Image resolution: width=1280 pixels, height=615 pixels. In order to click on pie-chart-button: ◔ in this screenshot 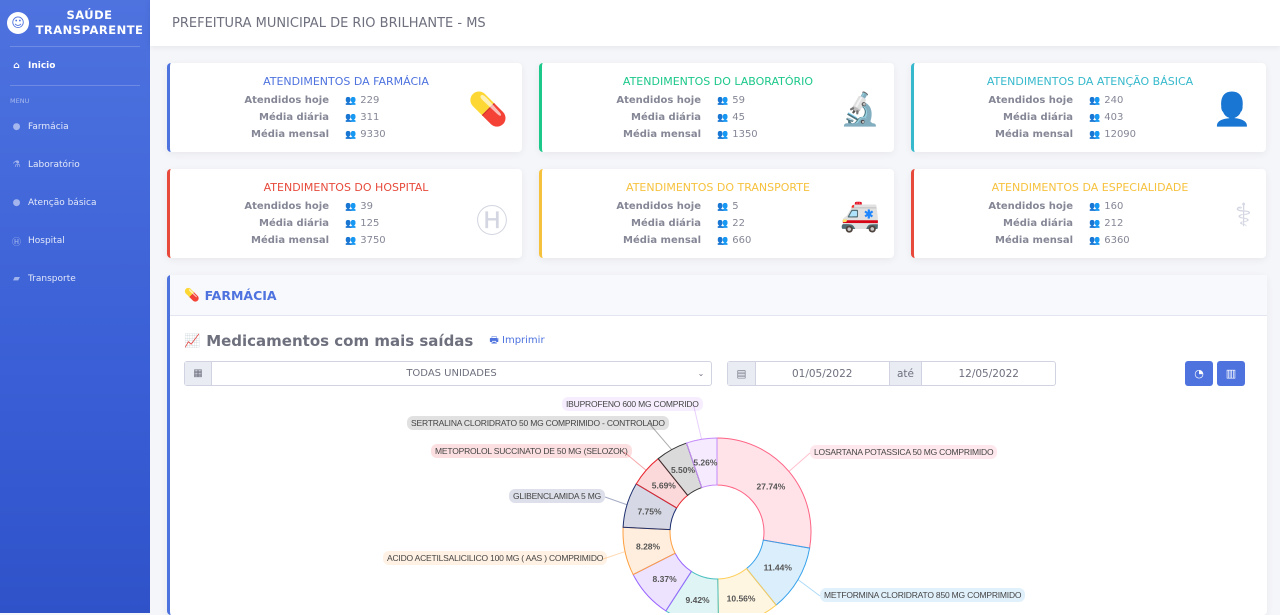, I will do `click(1199, 373)`.